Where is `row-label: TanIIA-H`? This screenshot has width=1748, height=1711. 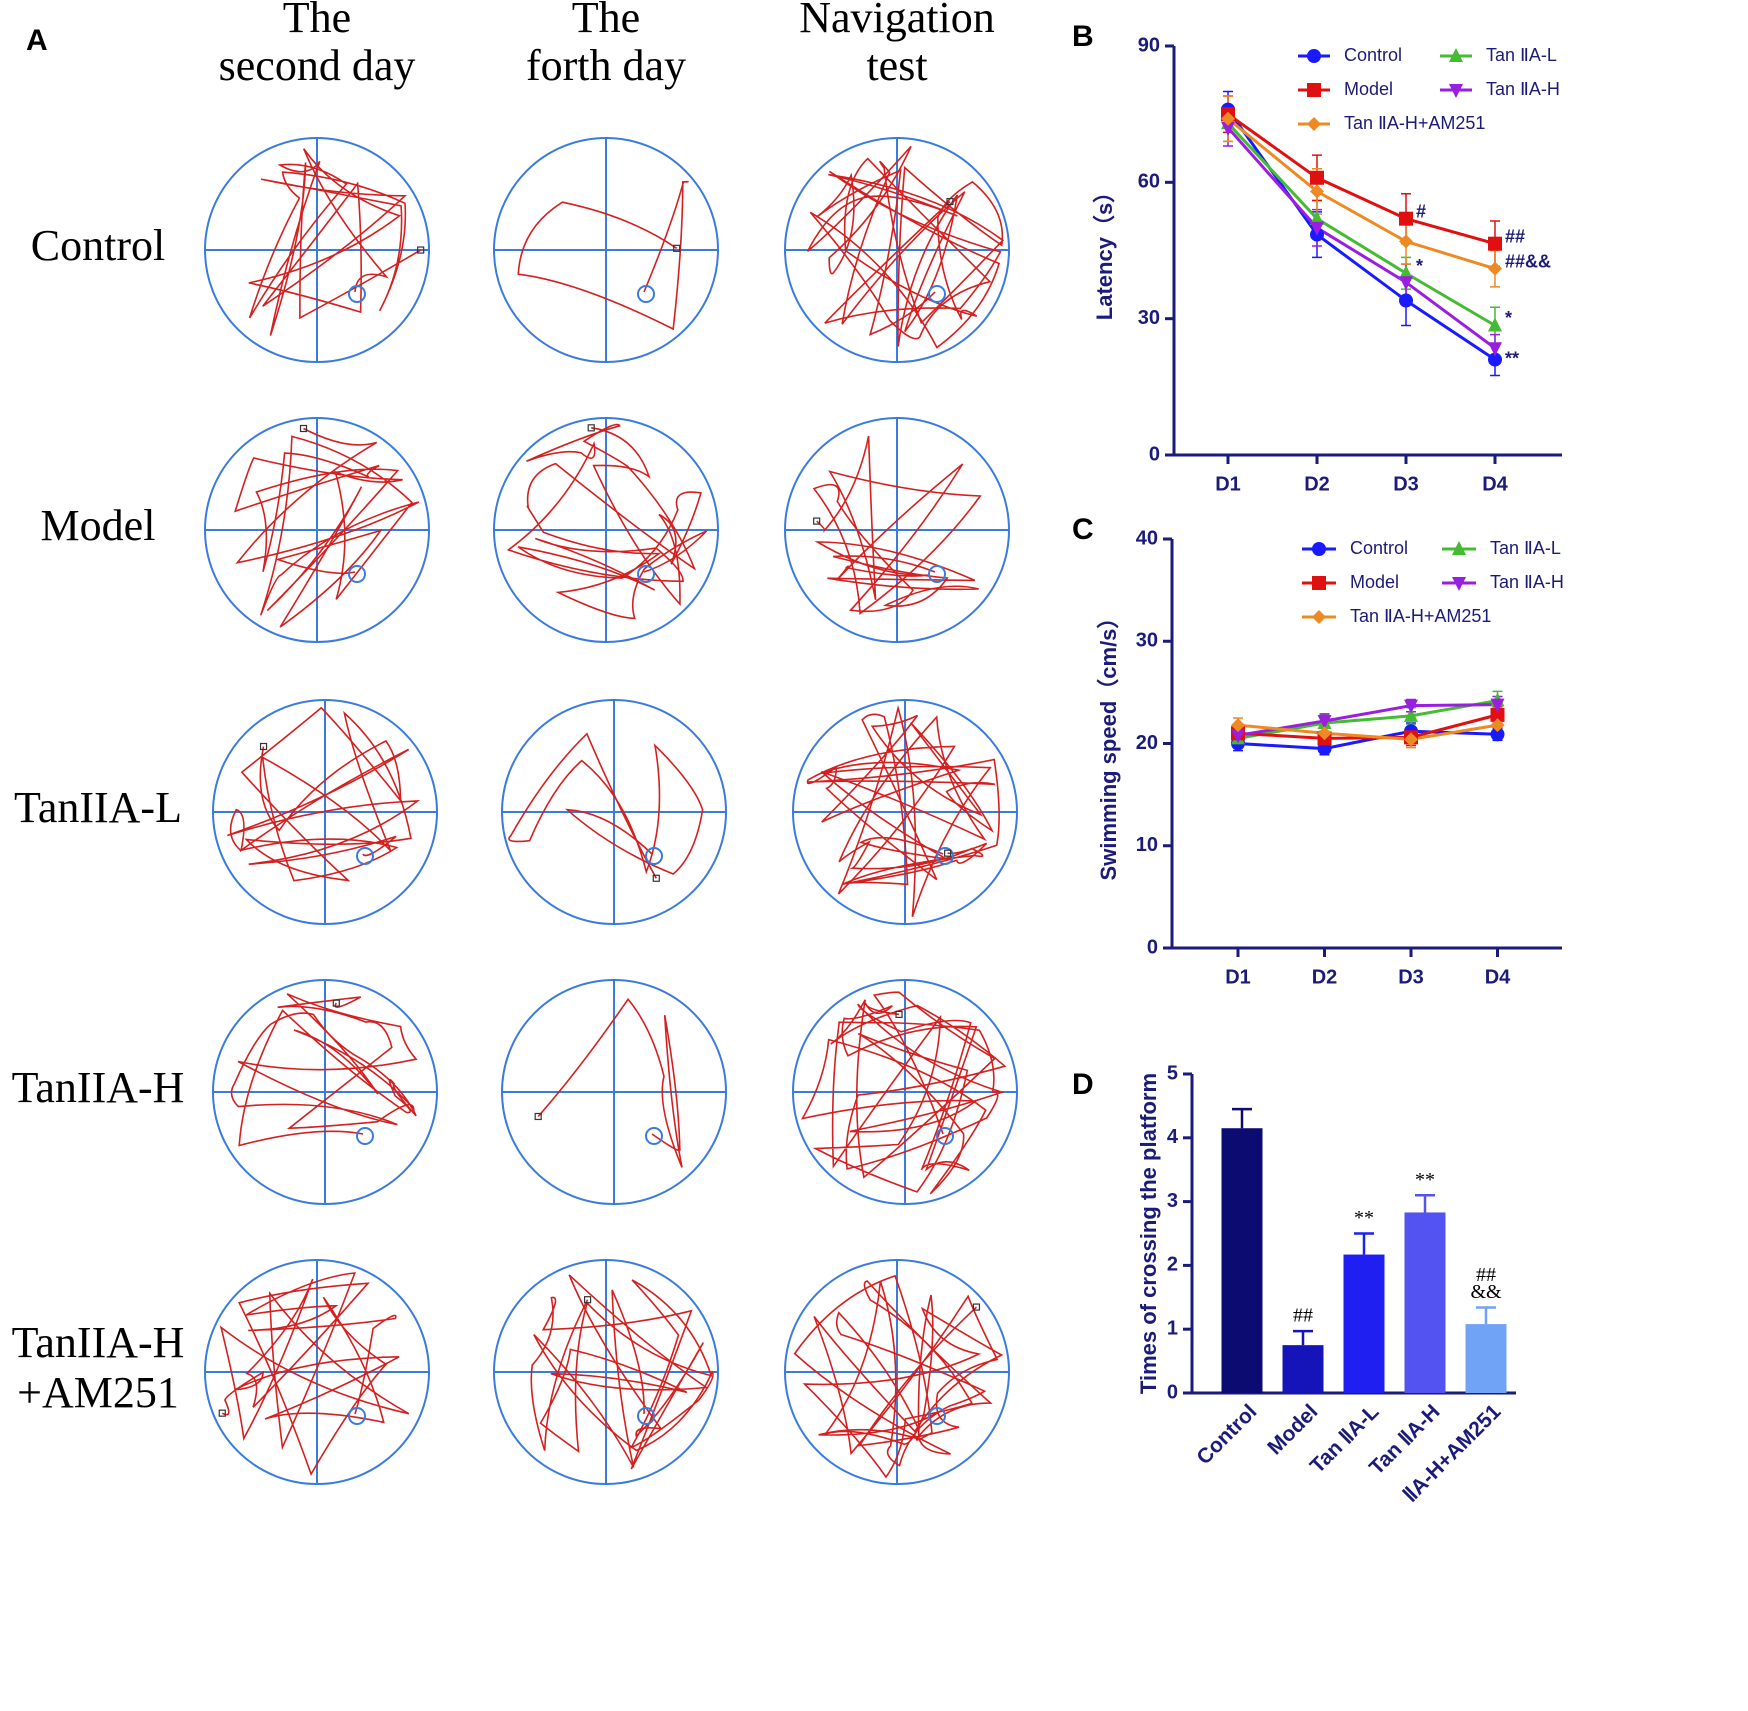 row-label: TanIIA-H is located at coordinates (98, 1342).